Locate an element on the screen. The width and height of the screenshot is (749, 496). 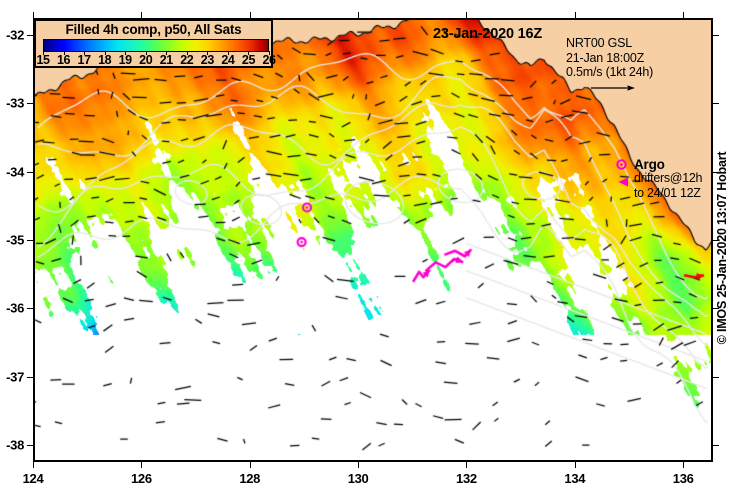
imos-credit: © IMOS 25-Jan-2020 13:07 Hobart is located at coordinates (722, 248).